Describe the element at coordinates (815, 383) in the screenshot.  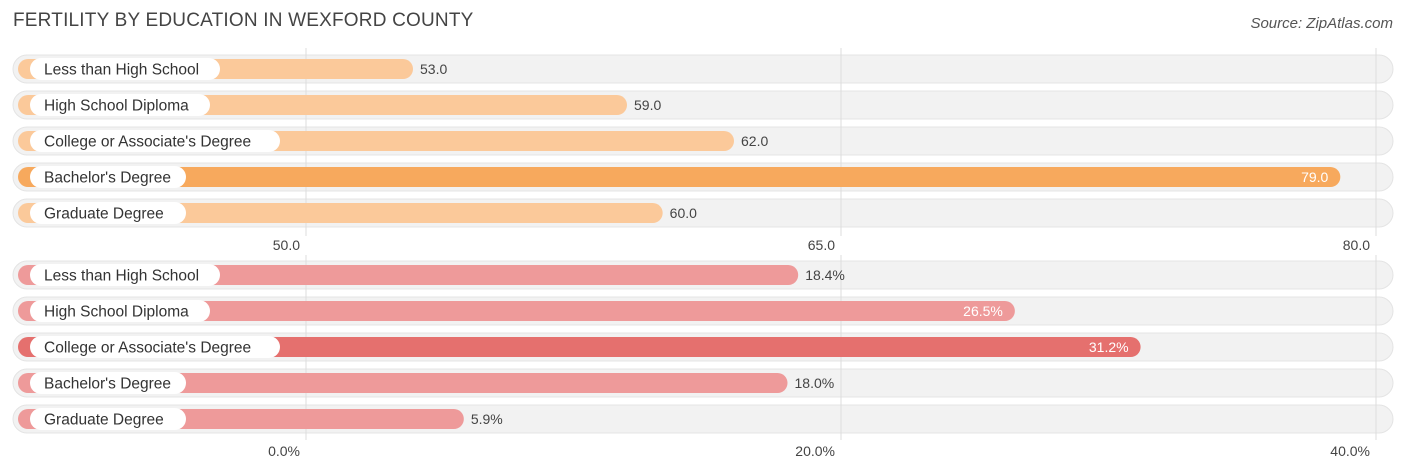
I see `value-label: 18.0%` at that location.